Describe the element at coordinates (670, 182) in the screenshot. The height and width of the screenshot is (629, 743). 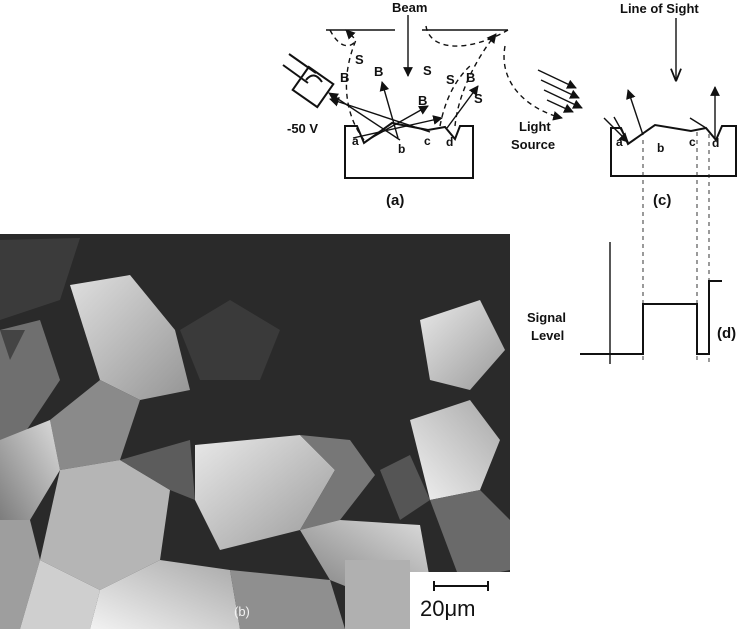
I see `panel-c-diagram: Line of Sight a b c d (c)` at that location.